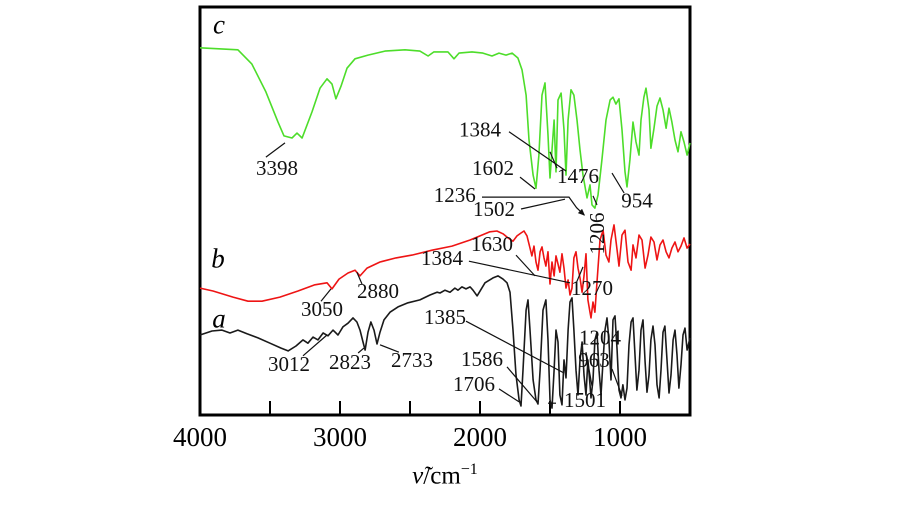 The image size is (900, 514). Describe the element at coordinates (219, 318) in the screenshot. I see `curve-label-a: a` at that location.